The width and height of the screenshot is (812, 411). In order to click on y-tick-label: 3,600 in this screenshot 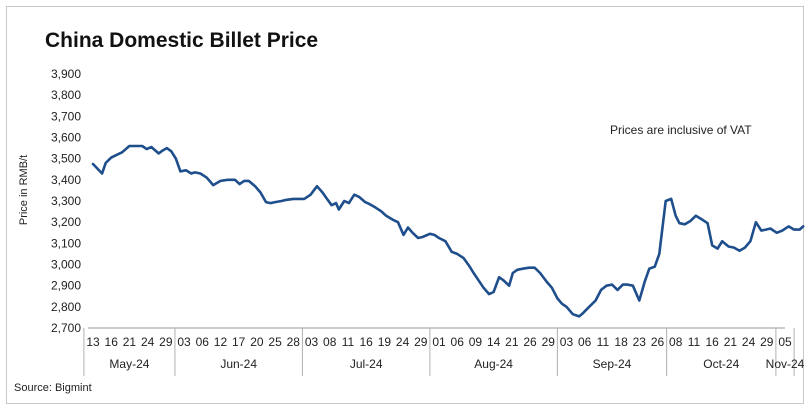, I will do `click(66, 138)`.